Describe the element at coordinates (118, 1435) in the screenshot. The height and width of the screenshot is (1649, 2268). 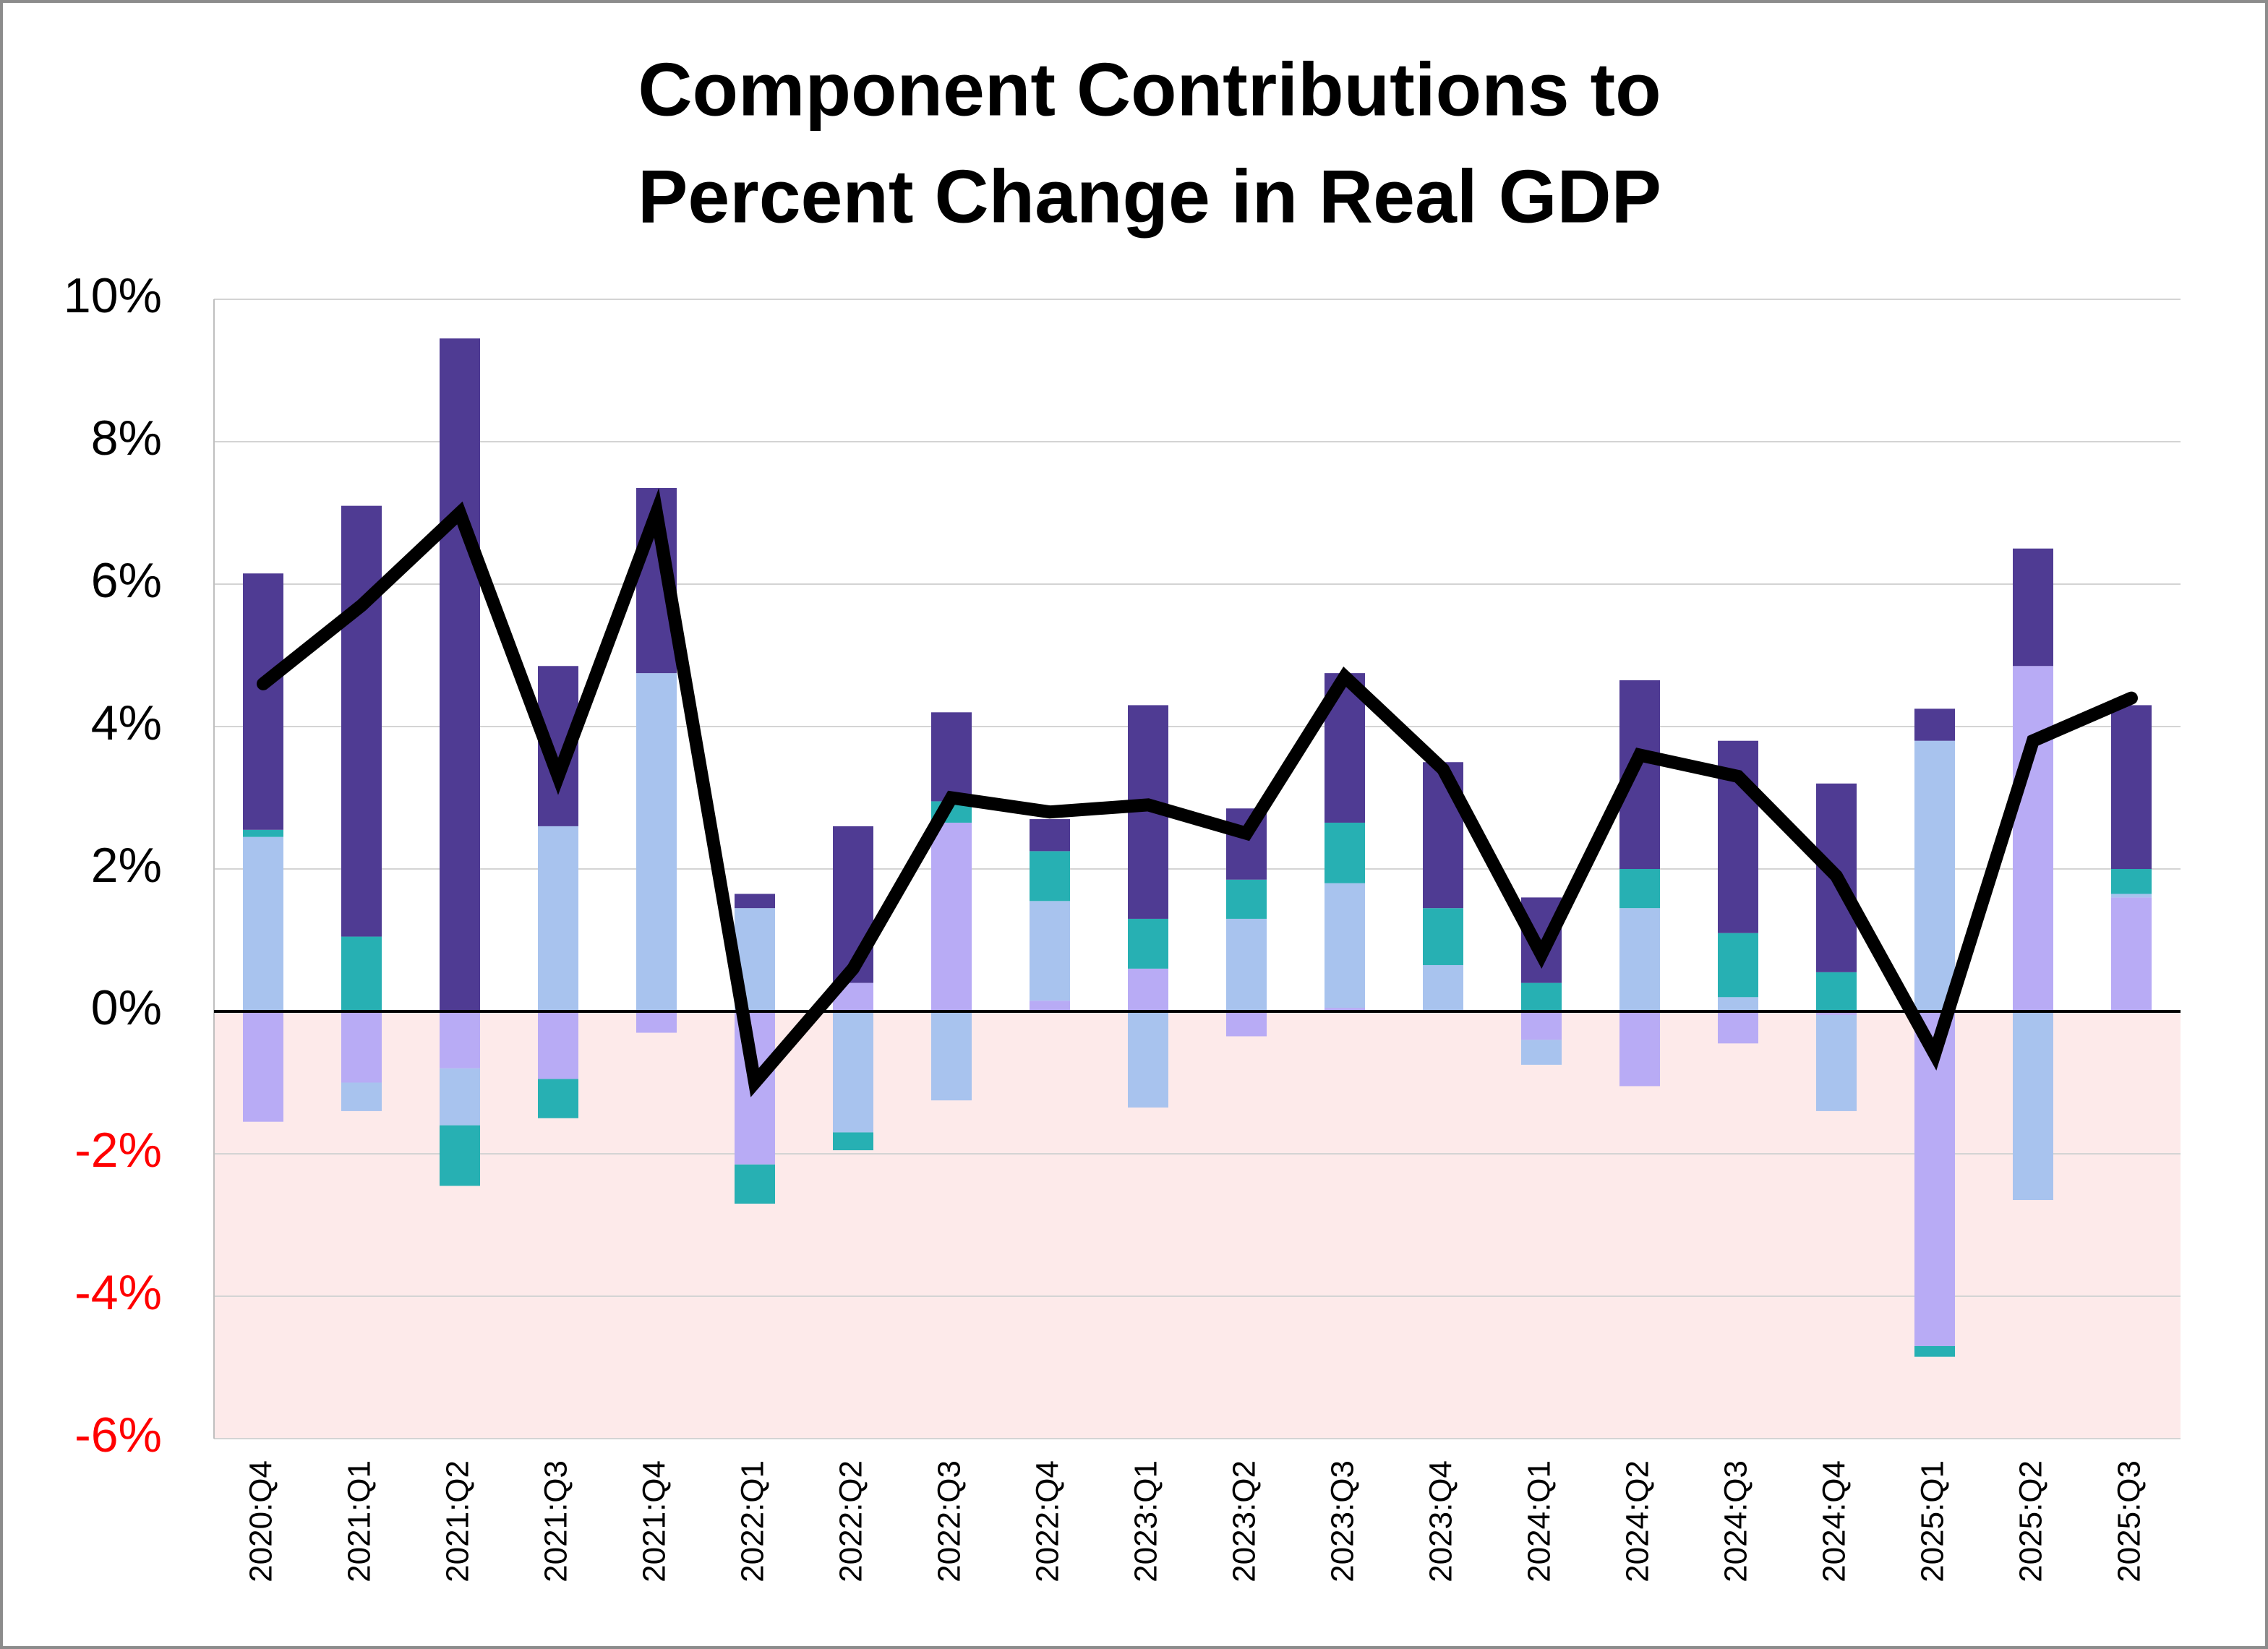
I see `y-tick-label: -6%` at that location.